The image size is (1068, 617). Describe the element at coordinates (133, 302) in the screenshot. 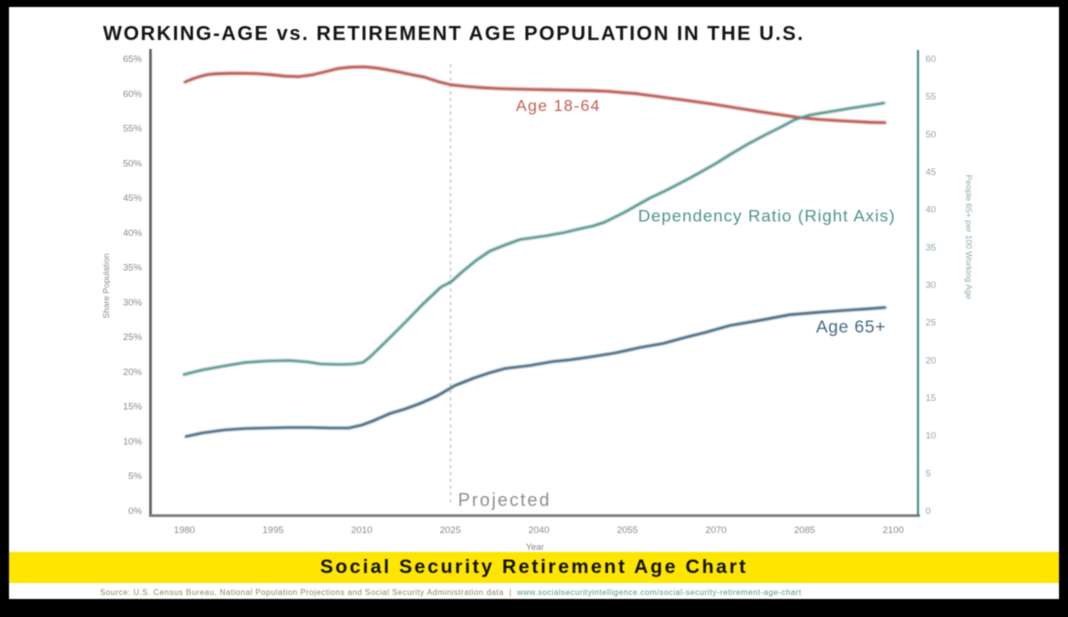

I see `svg-text: 30%` at that location.